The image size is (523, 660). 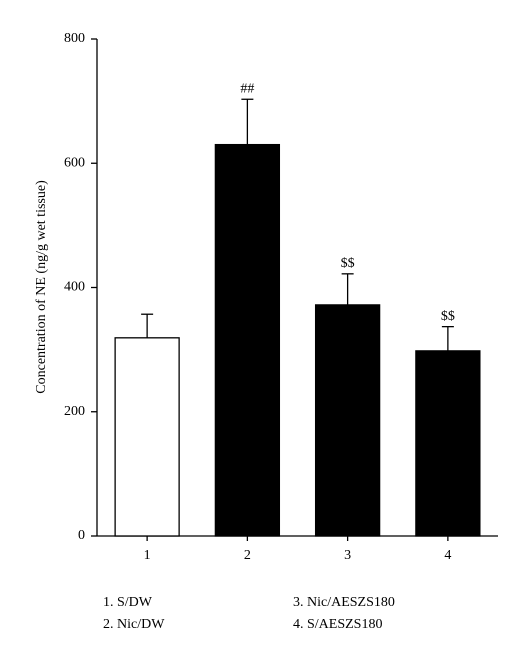 What do you see at coordinates (74, 38) in the screenshot?
I see `y-tick-label: 800` at bounding box center [74, 38].